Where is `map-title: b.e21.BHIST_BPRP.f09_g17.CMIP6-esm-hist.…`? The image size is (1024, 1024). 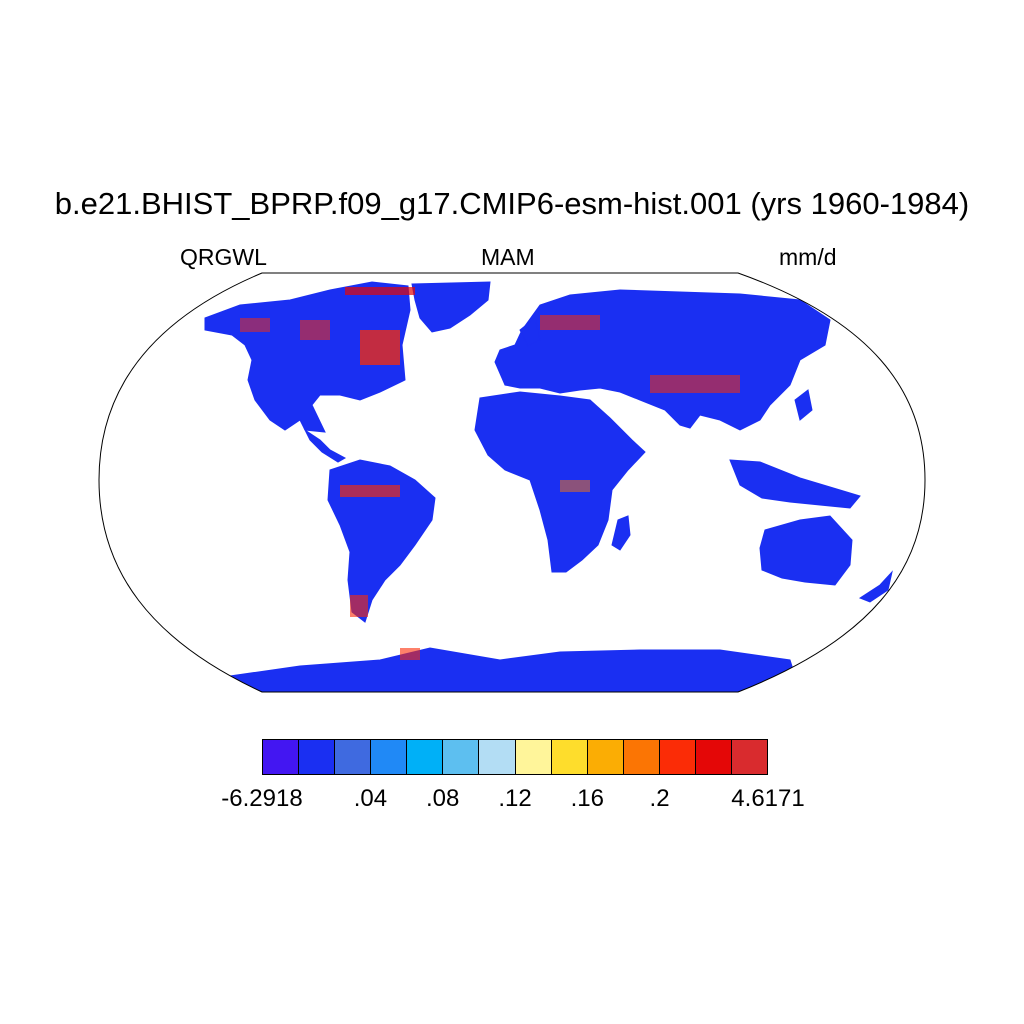
map-title: b.e21.BHIST_BPRP.f09_g17.CMIP6-esm-hist.… is located at coordinates (512, 203).